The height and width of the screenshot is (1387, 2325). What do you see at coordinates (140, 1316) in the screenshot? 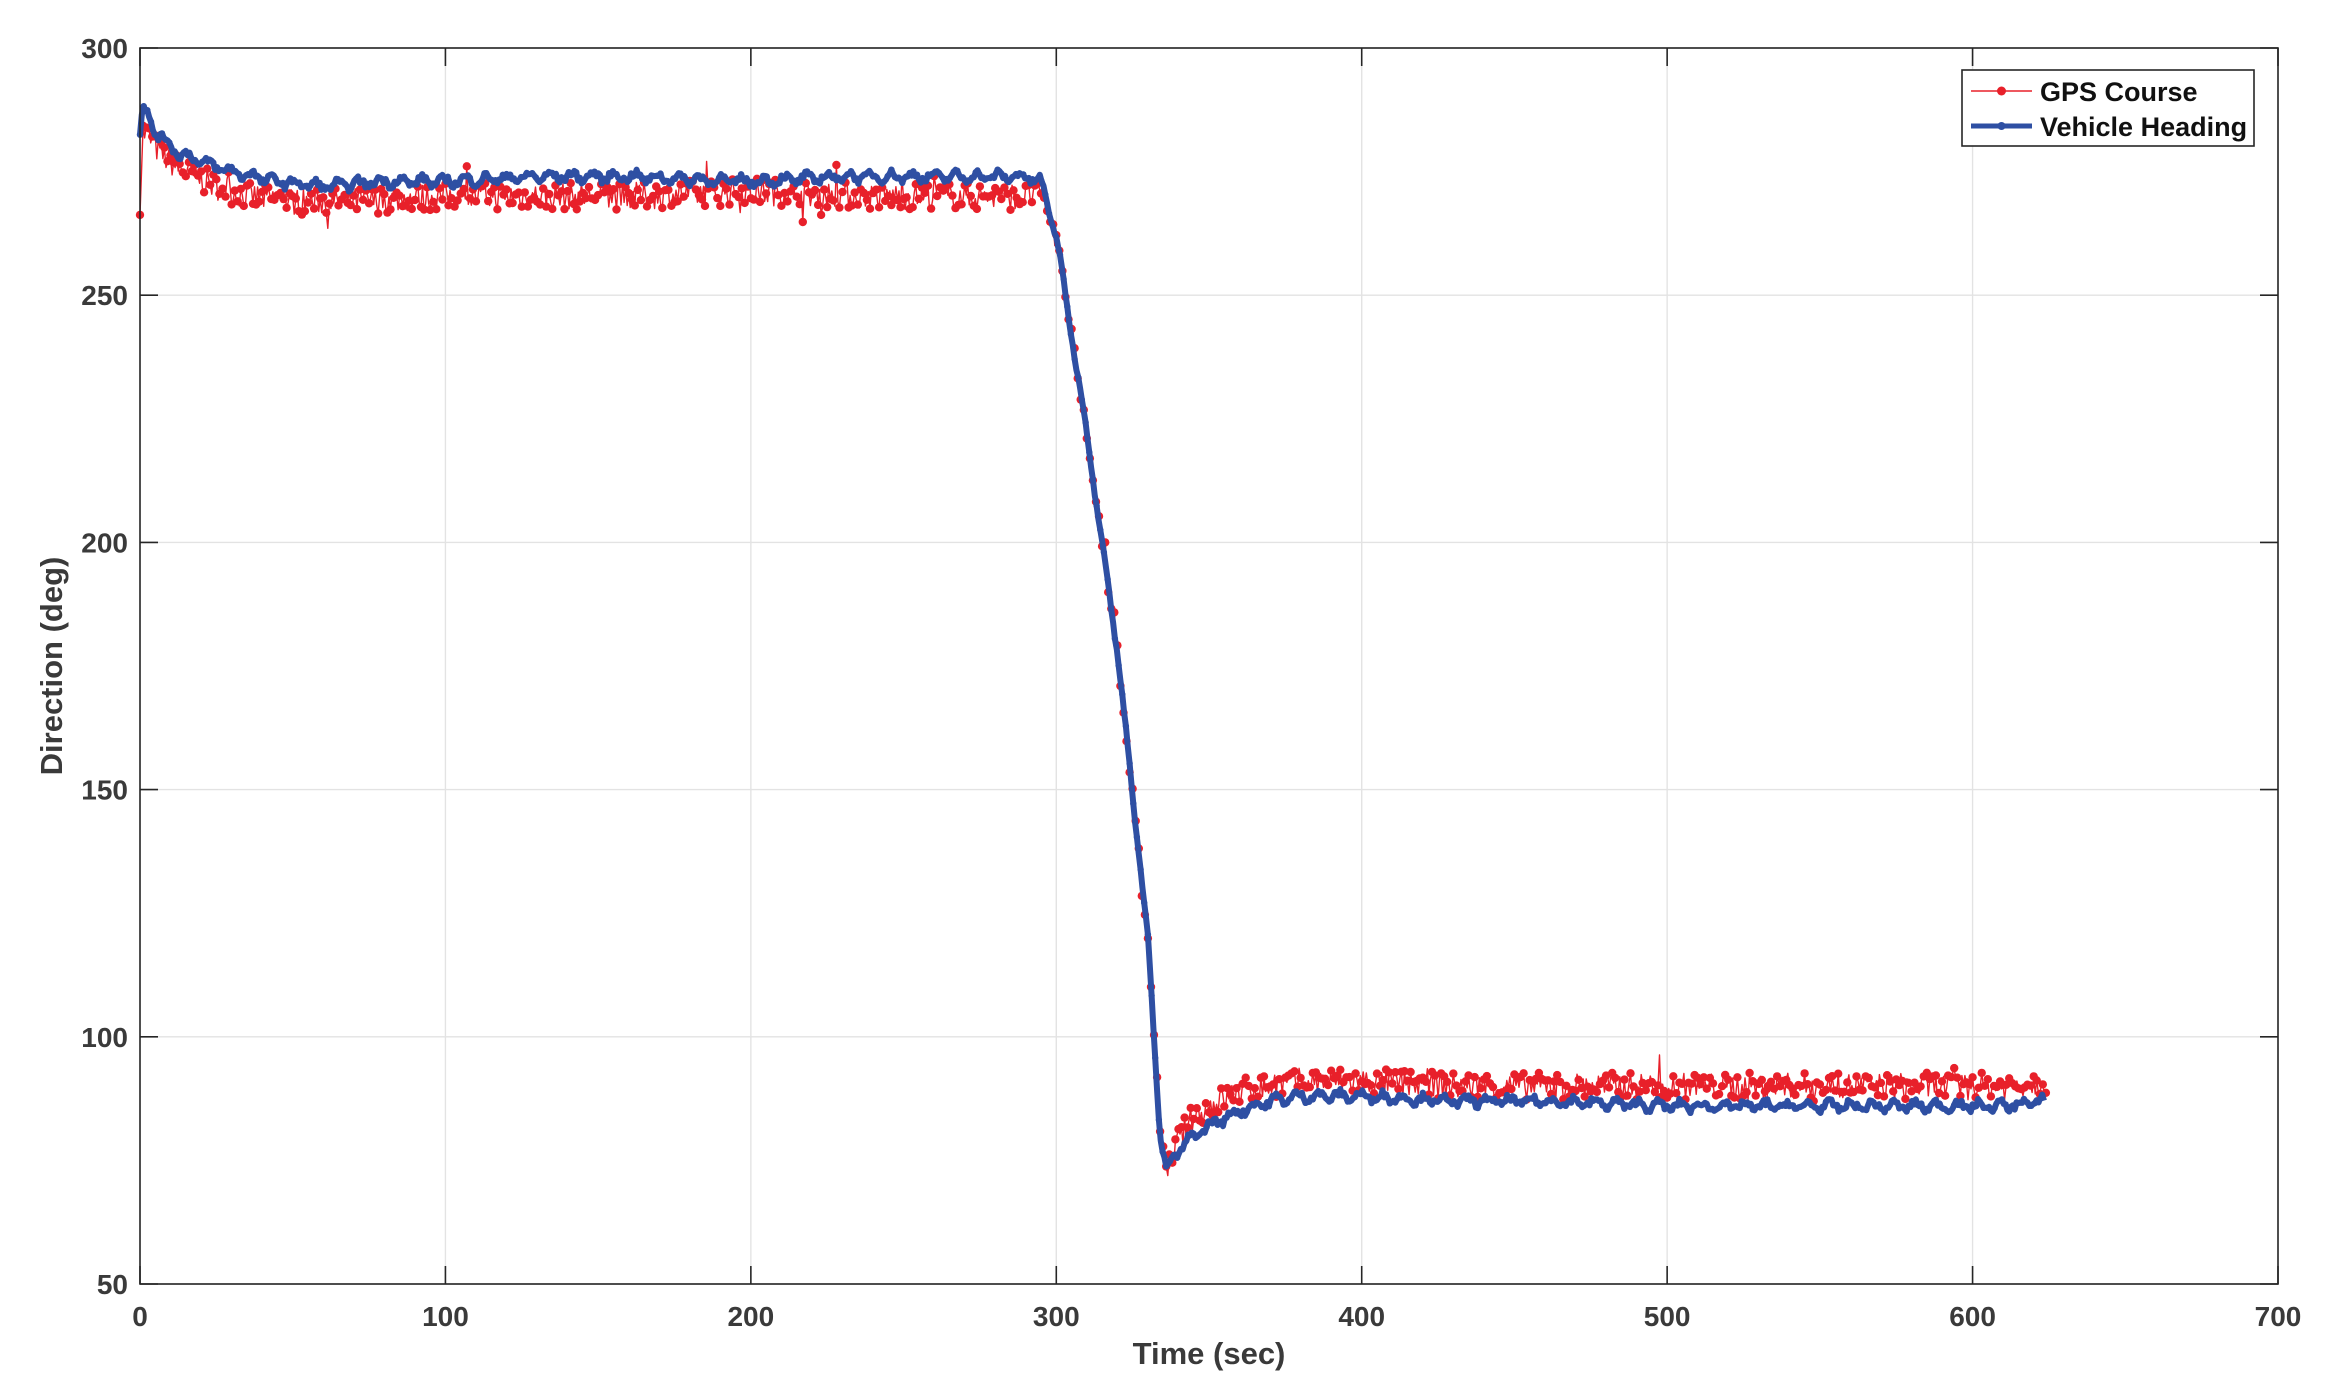
I see `x-tick-label: 0` at bounding box center [140, 1316].